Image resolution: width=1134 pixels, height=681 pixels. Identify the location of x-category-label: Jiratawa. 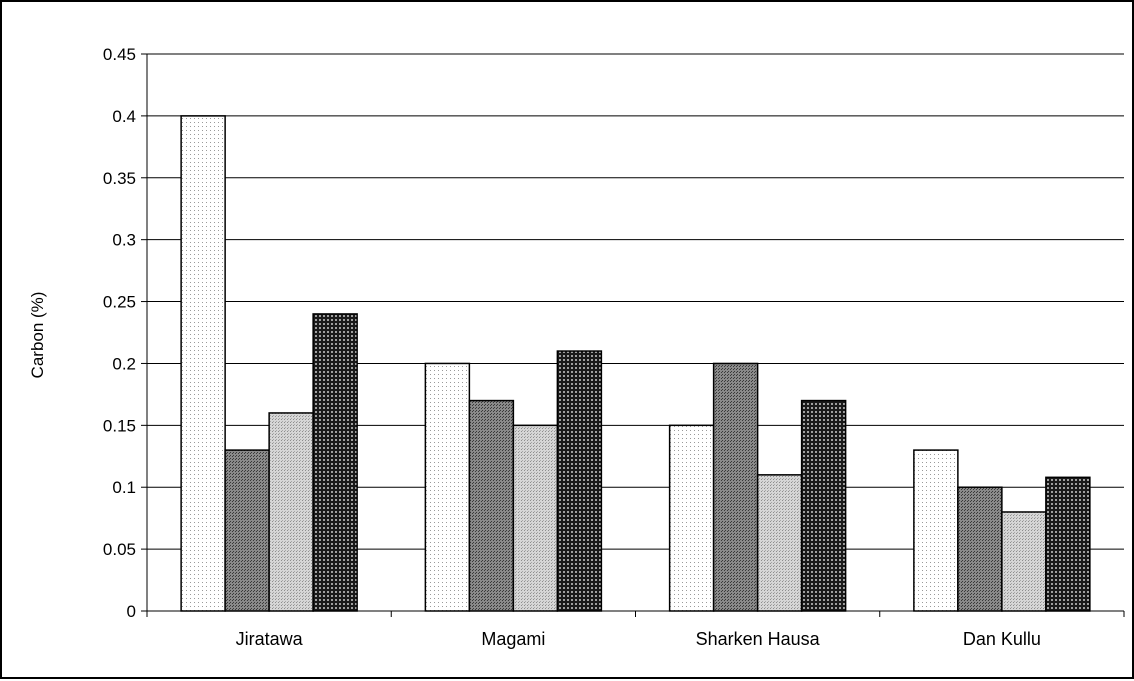
(270, 639).